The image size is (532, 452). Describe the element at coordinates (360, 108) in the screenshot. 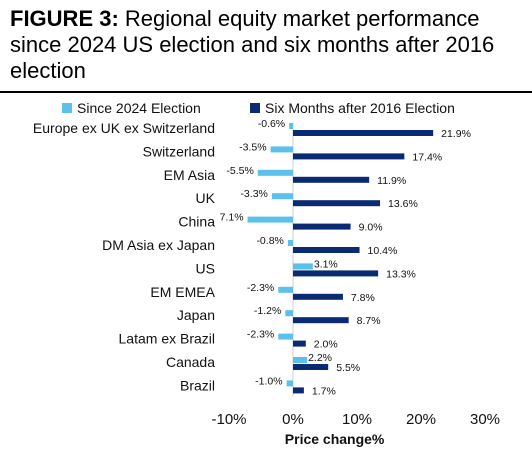

I see `legend-label-six-months-2016: Six Months after 2016 Election` at that location.